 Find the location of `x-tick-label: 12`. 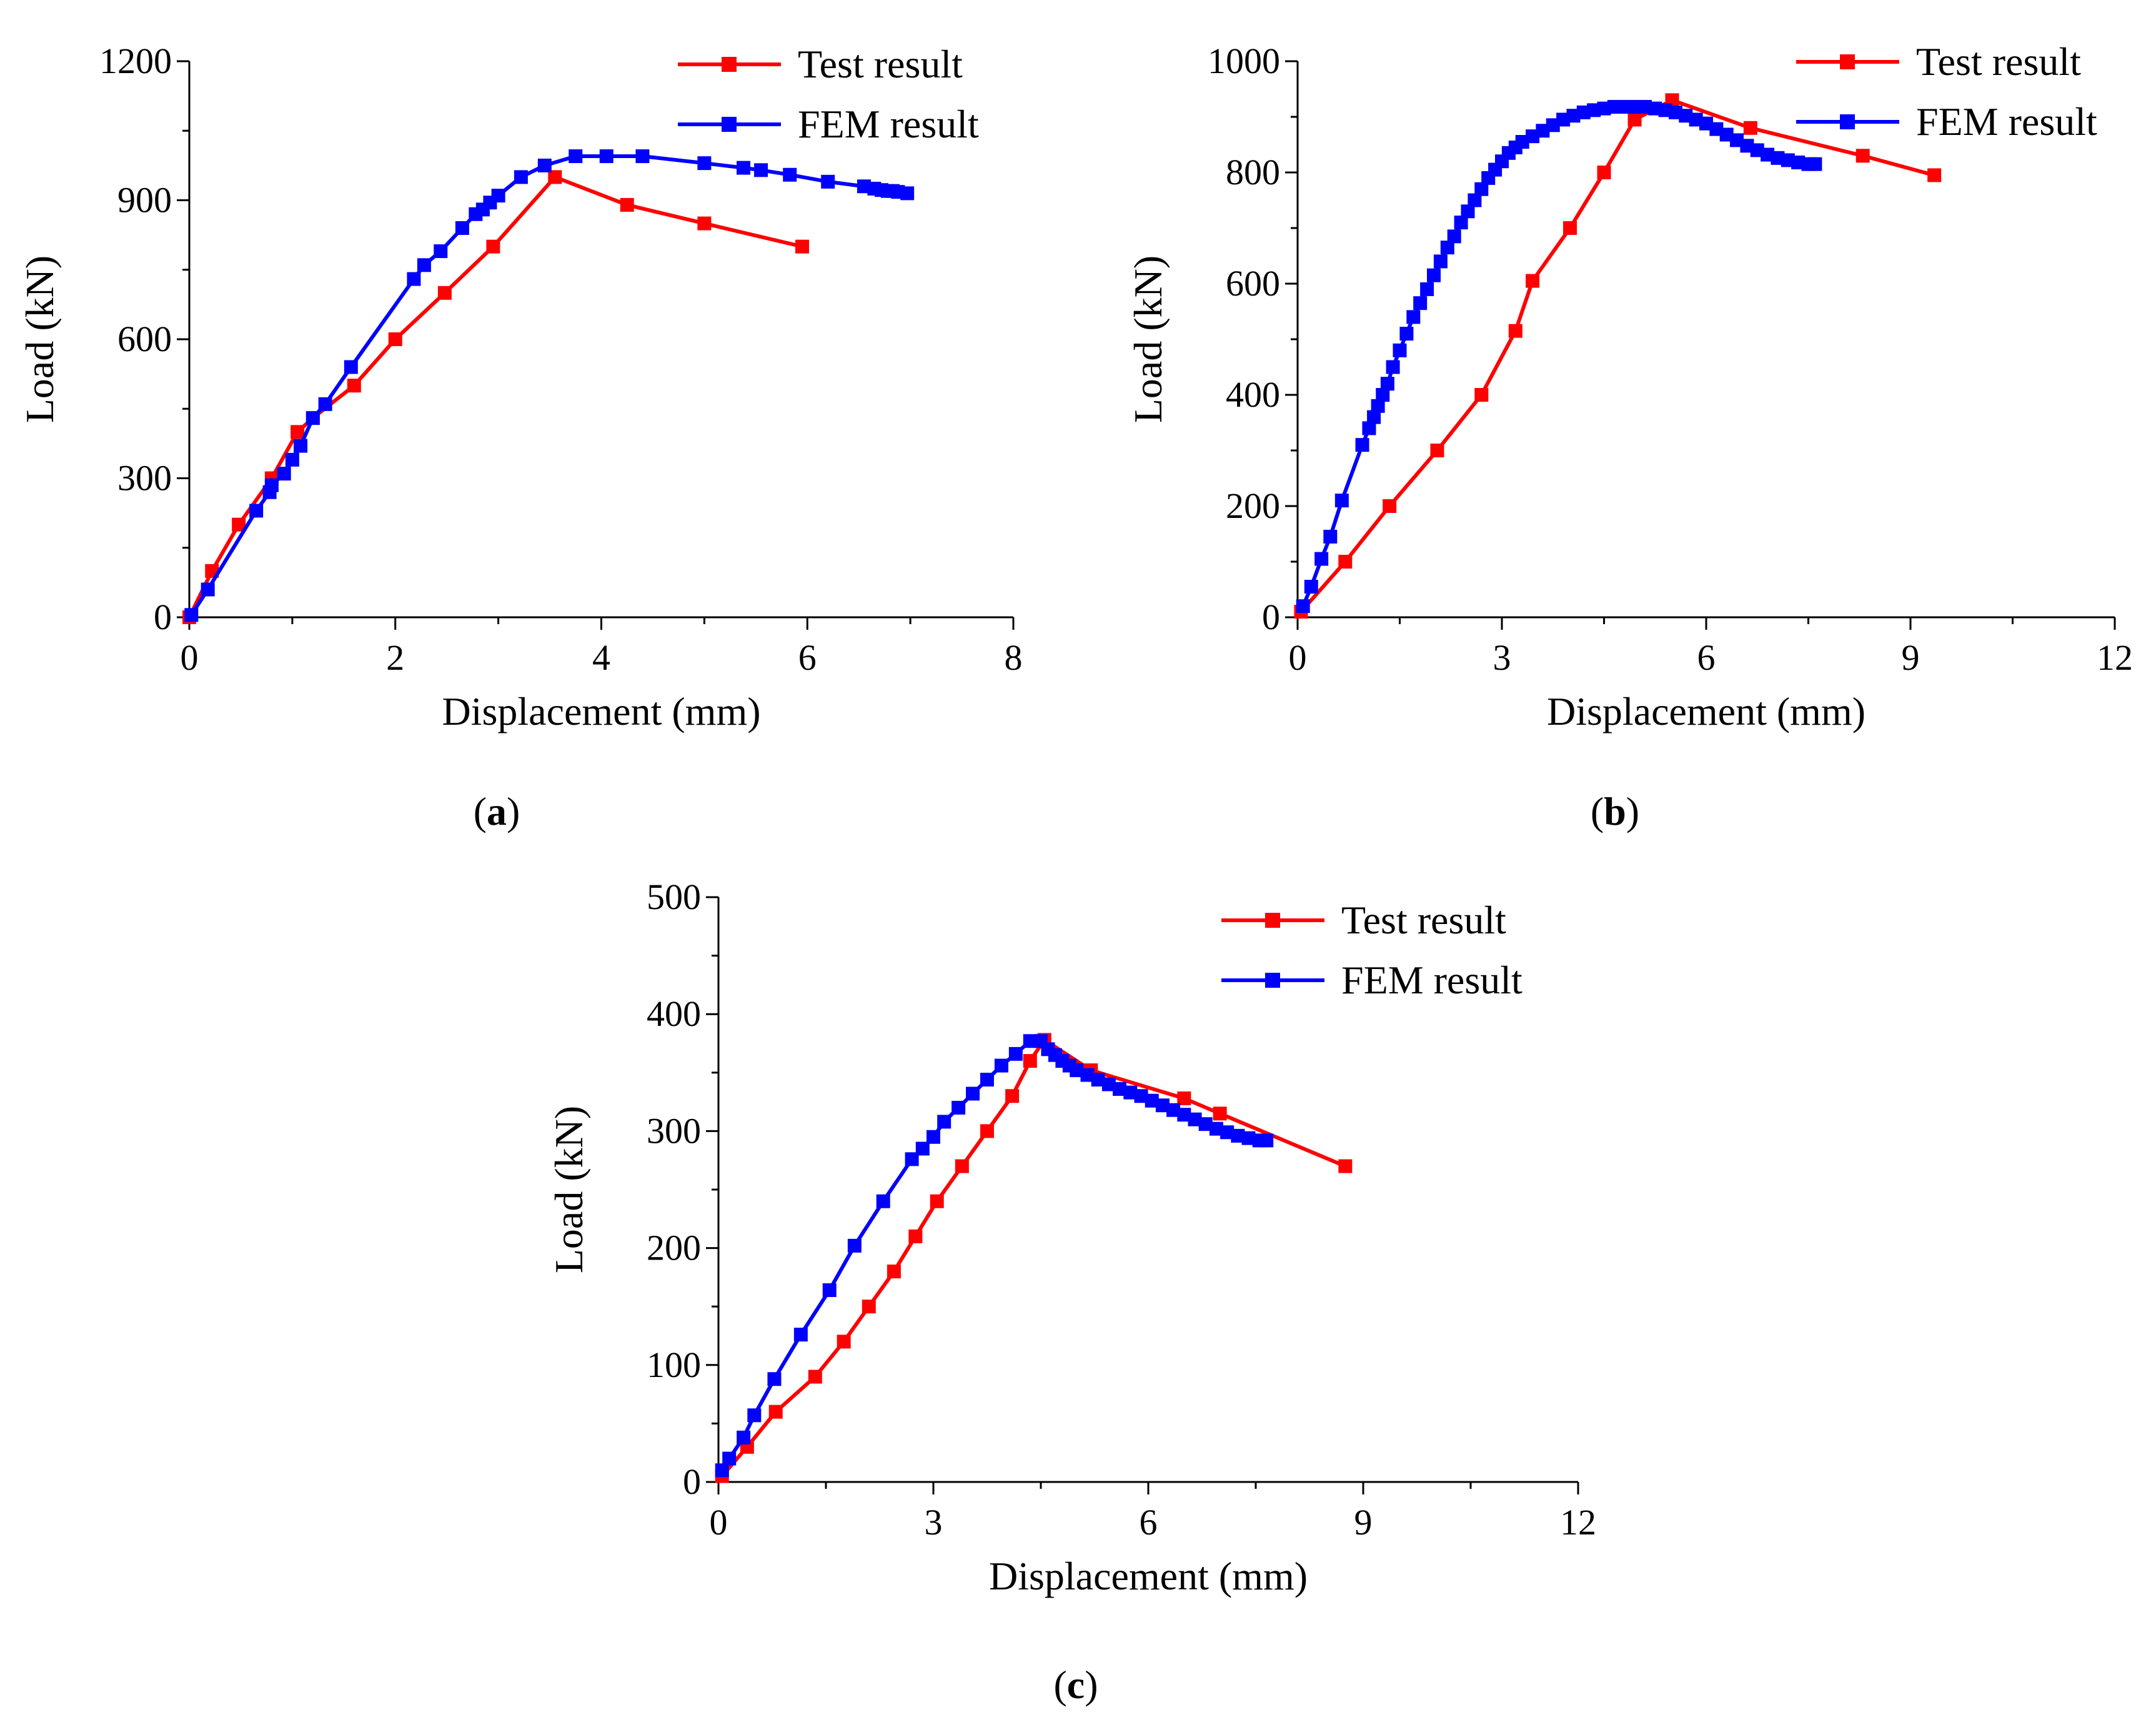

x-tick-label: 12 is located at coordinates (1578, 1522).